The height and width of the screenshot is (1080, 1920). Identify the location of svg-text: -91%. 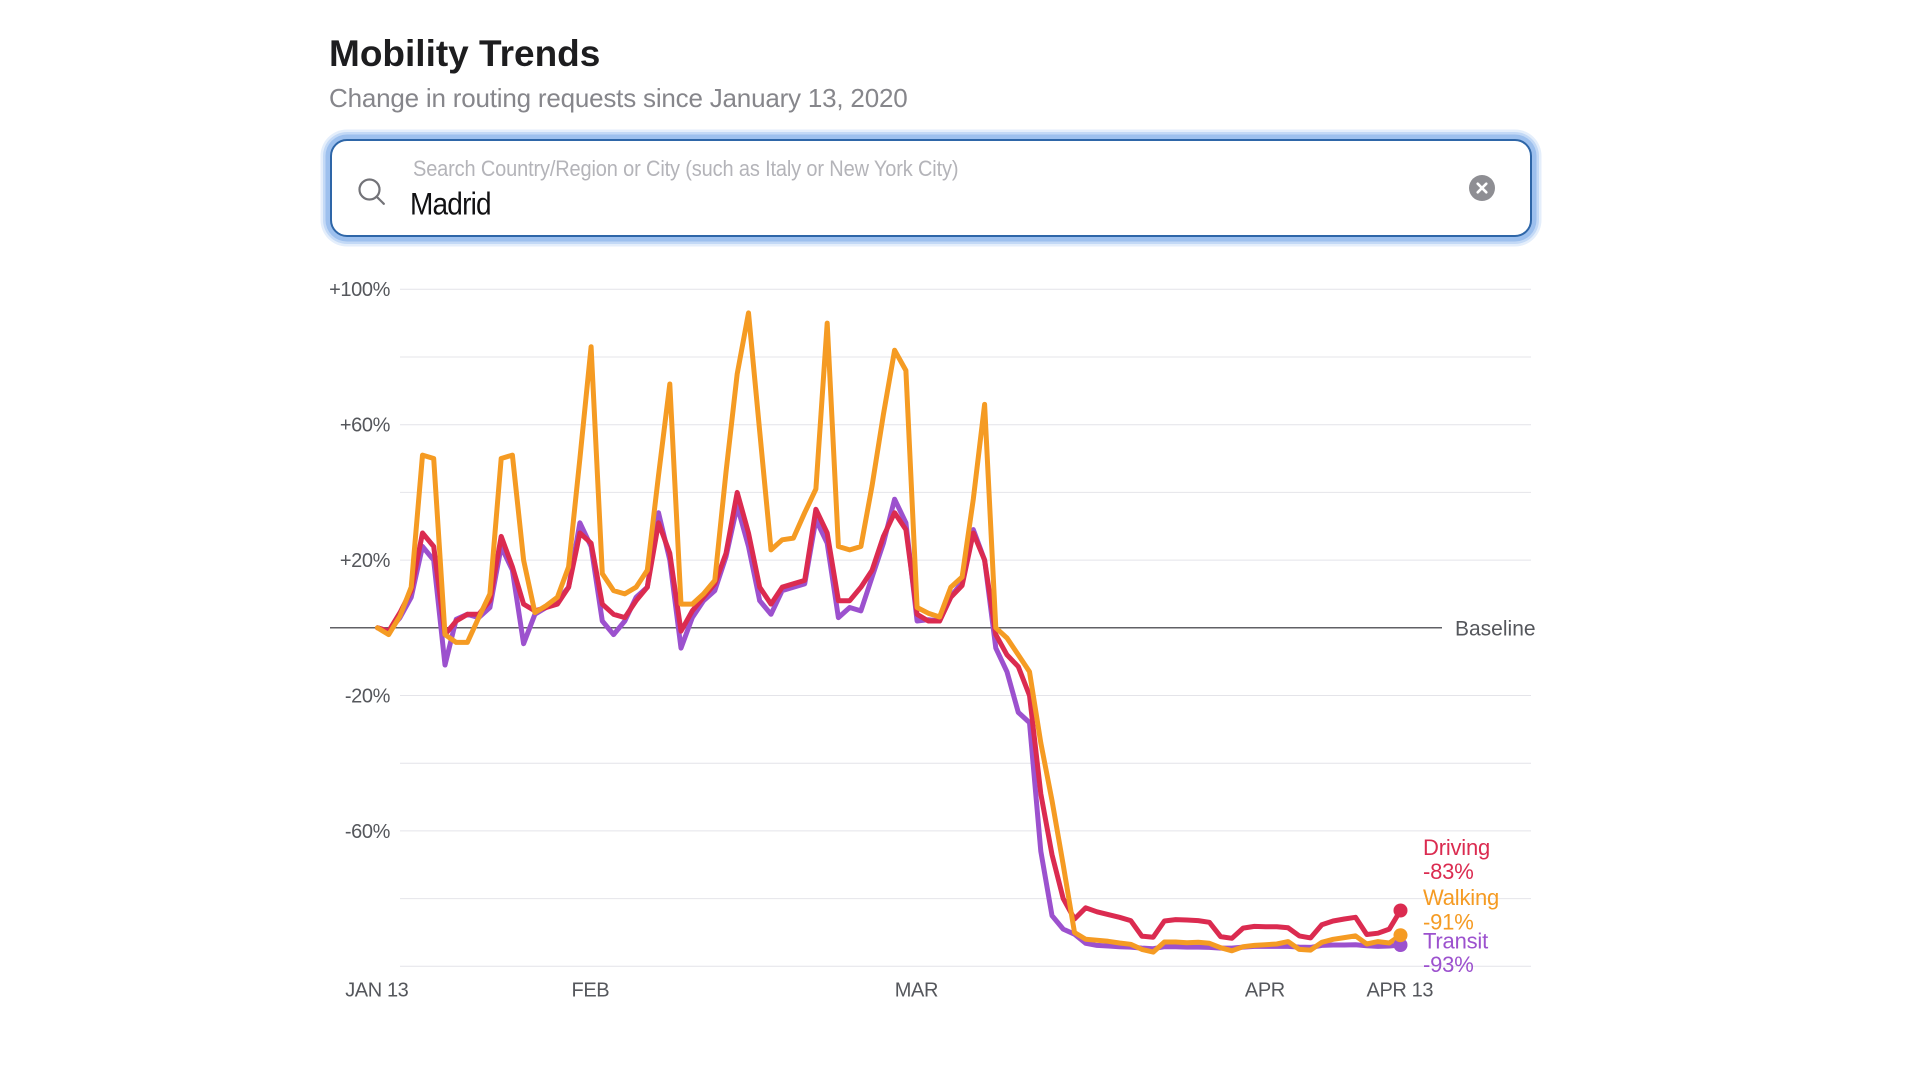
(1448, 922).